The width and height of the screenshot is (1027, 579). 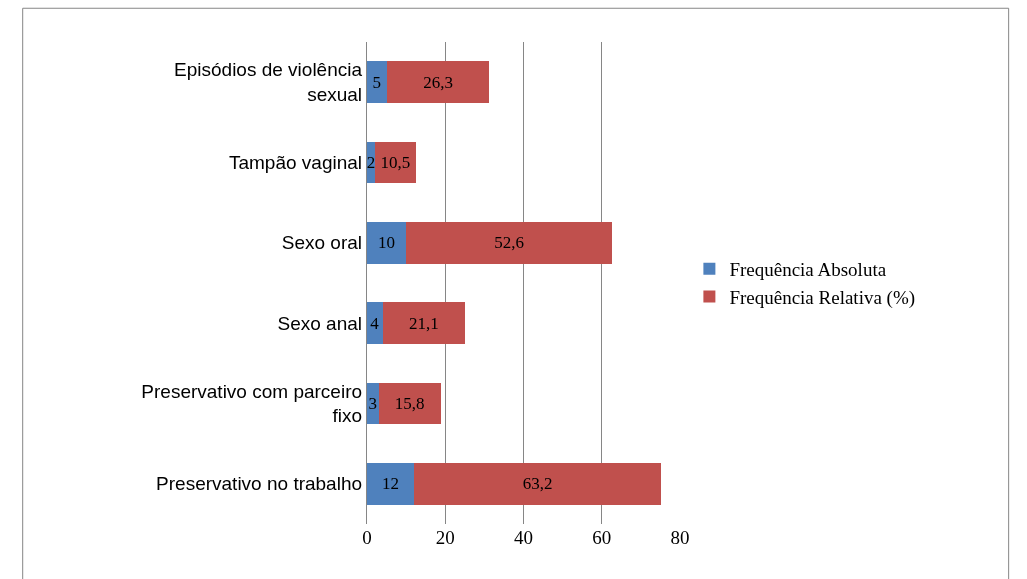 I want to click on x-tick-label: 0, so click(x=367, y=537).